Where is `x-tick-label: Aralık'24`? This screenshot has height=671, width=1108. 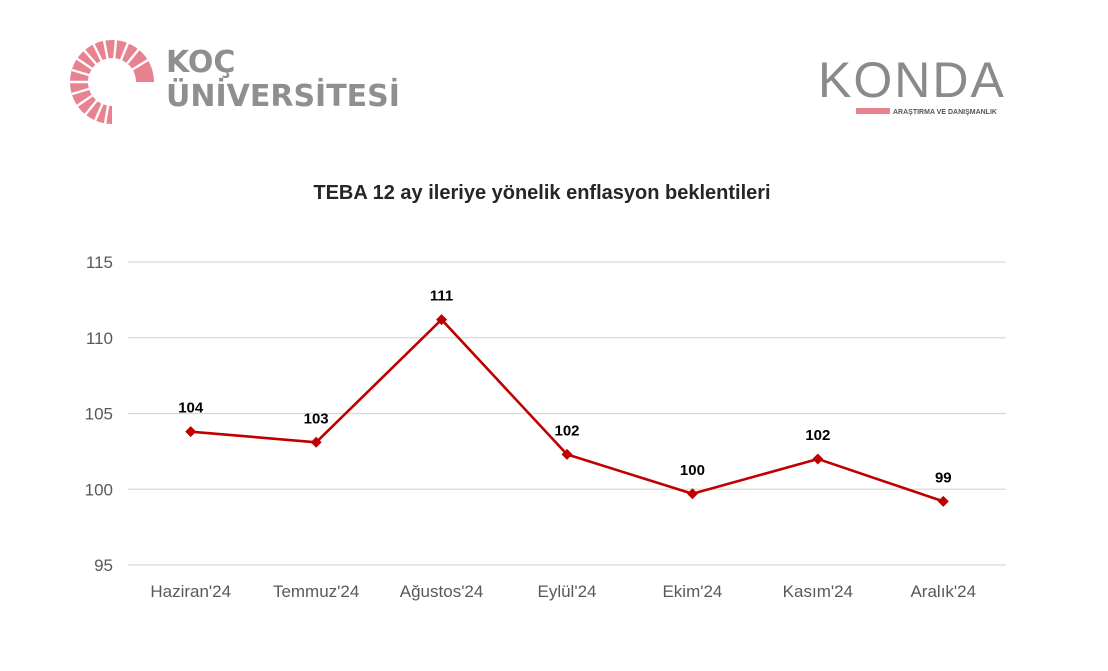 x-tick-label: Aralık'24 is located at coordinates (943, 591).